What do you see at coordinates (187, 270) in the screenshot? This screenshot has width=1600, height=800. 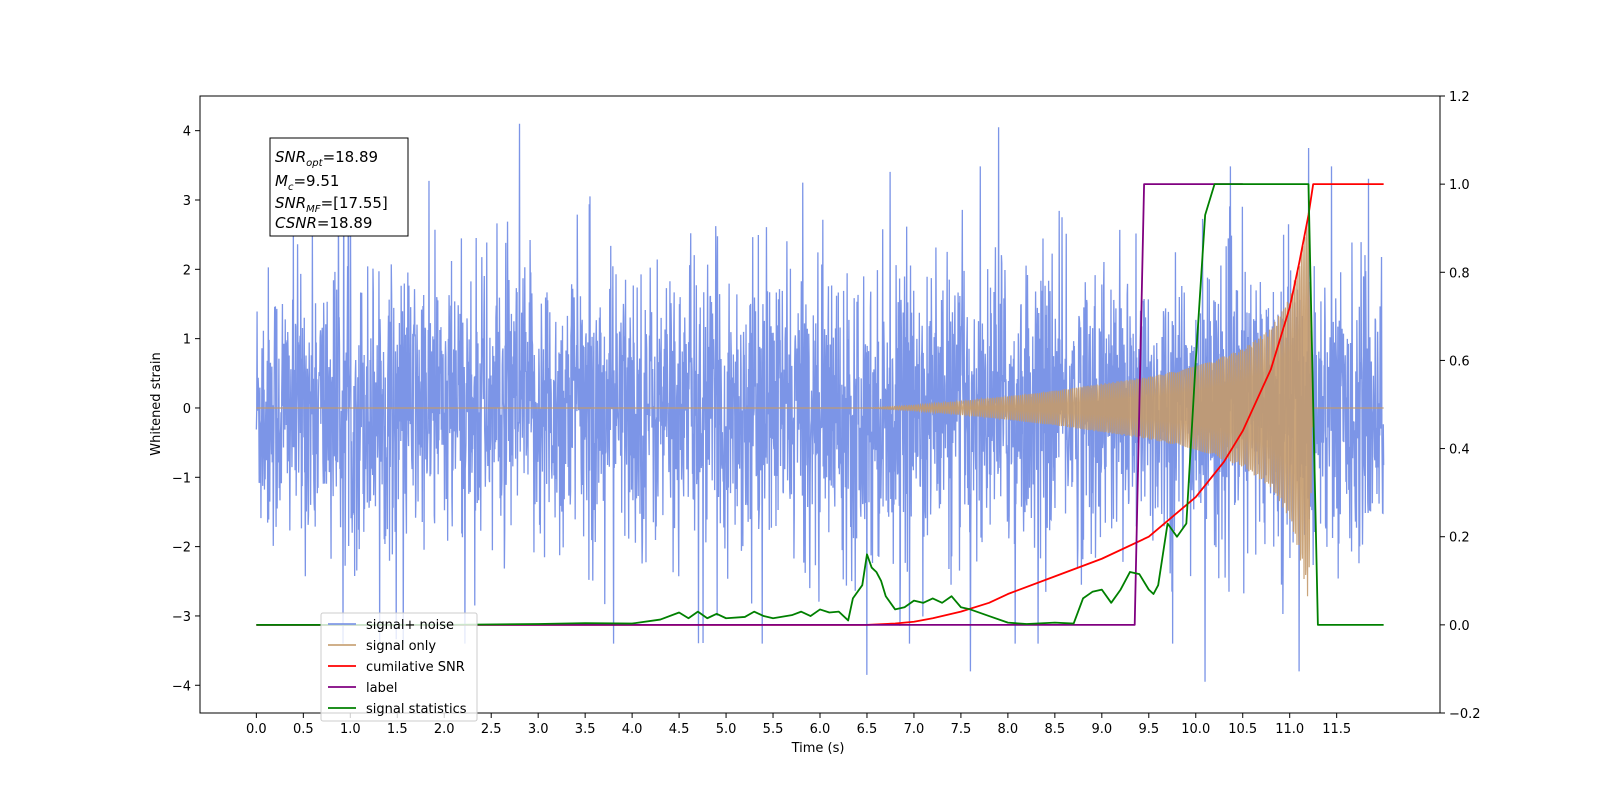 I see `y-tick-label: 2` at bounding box center [187, 270].